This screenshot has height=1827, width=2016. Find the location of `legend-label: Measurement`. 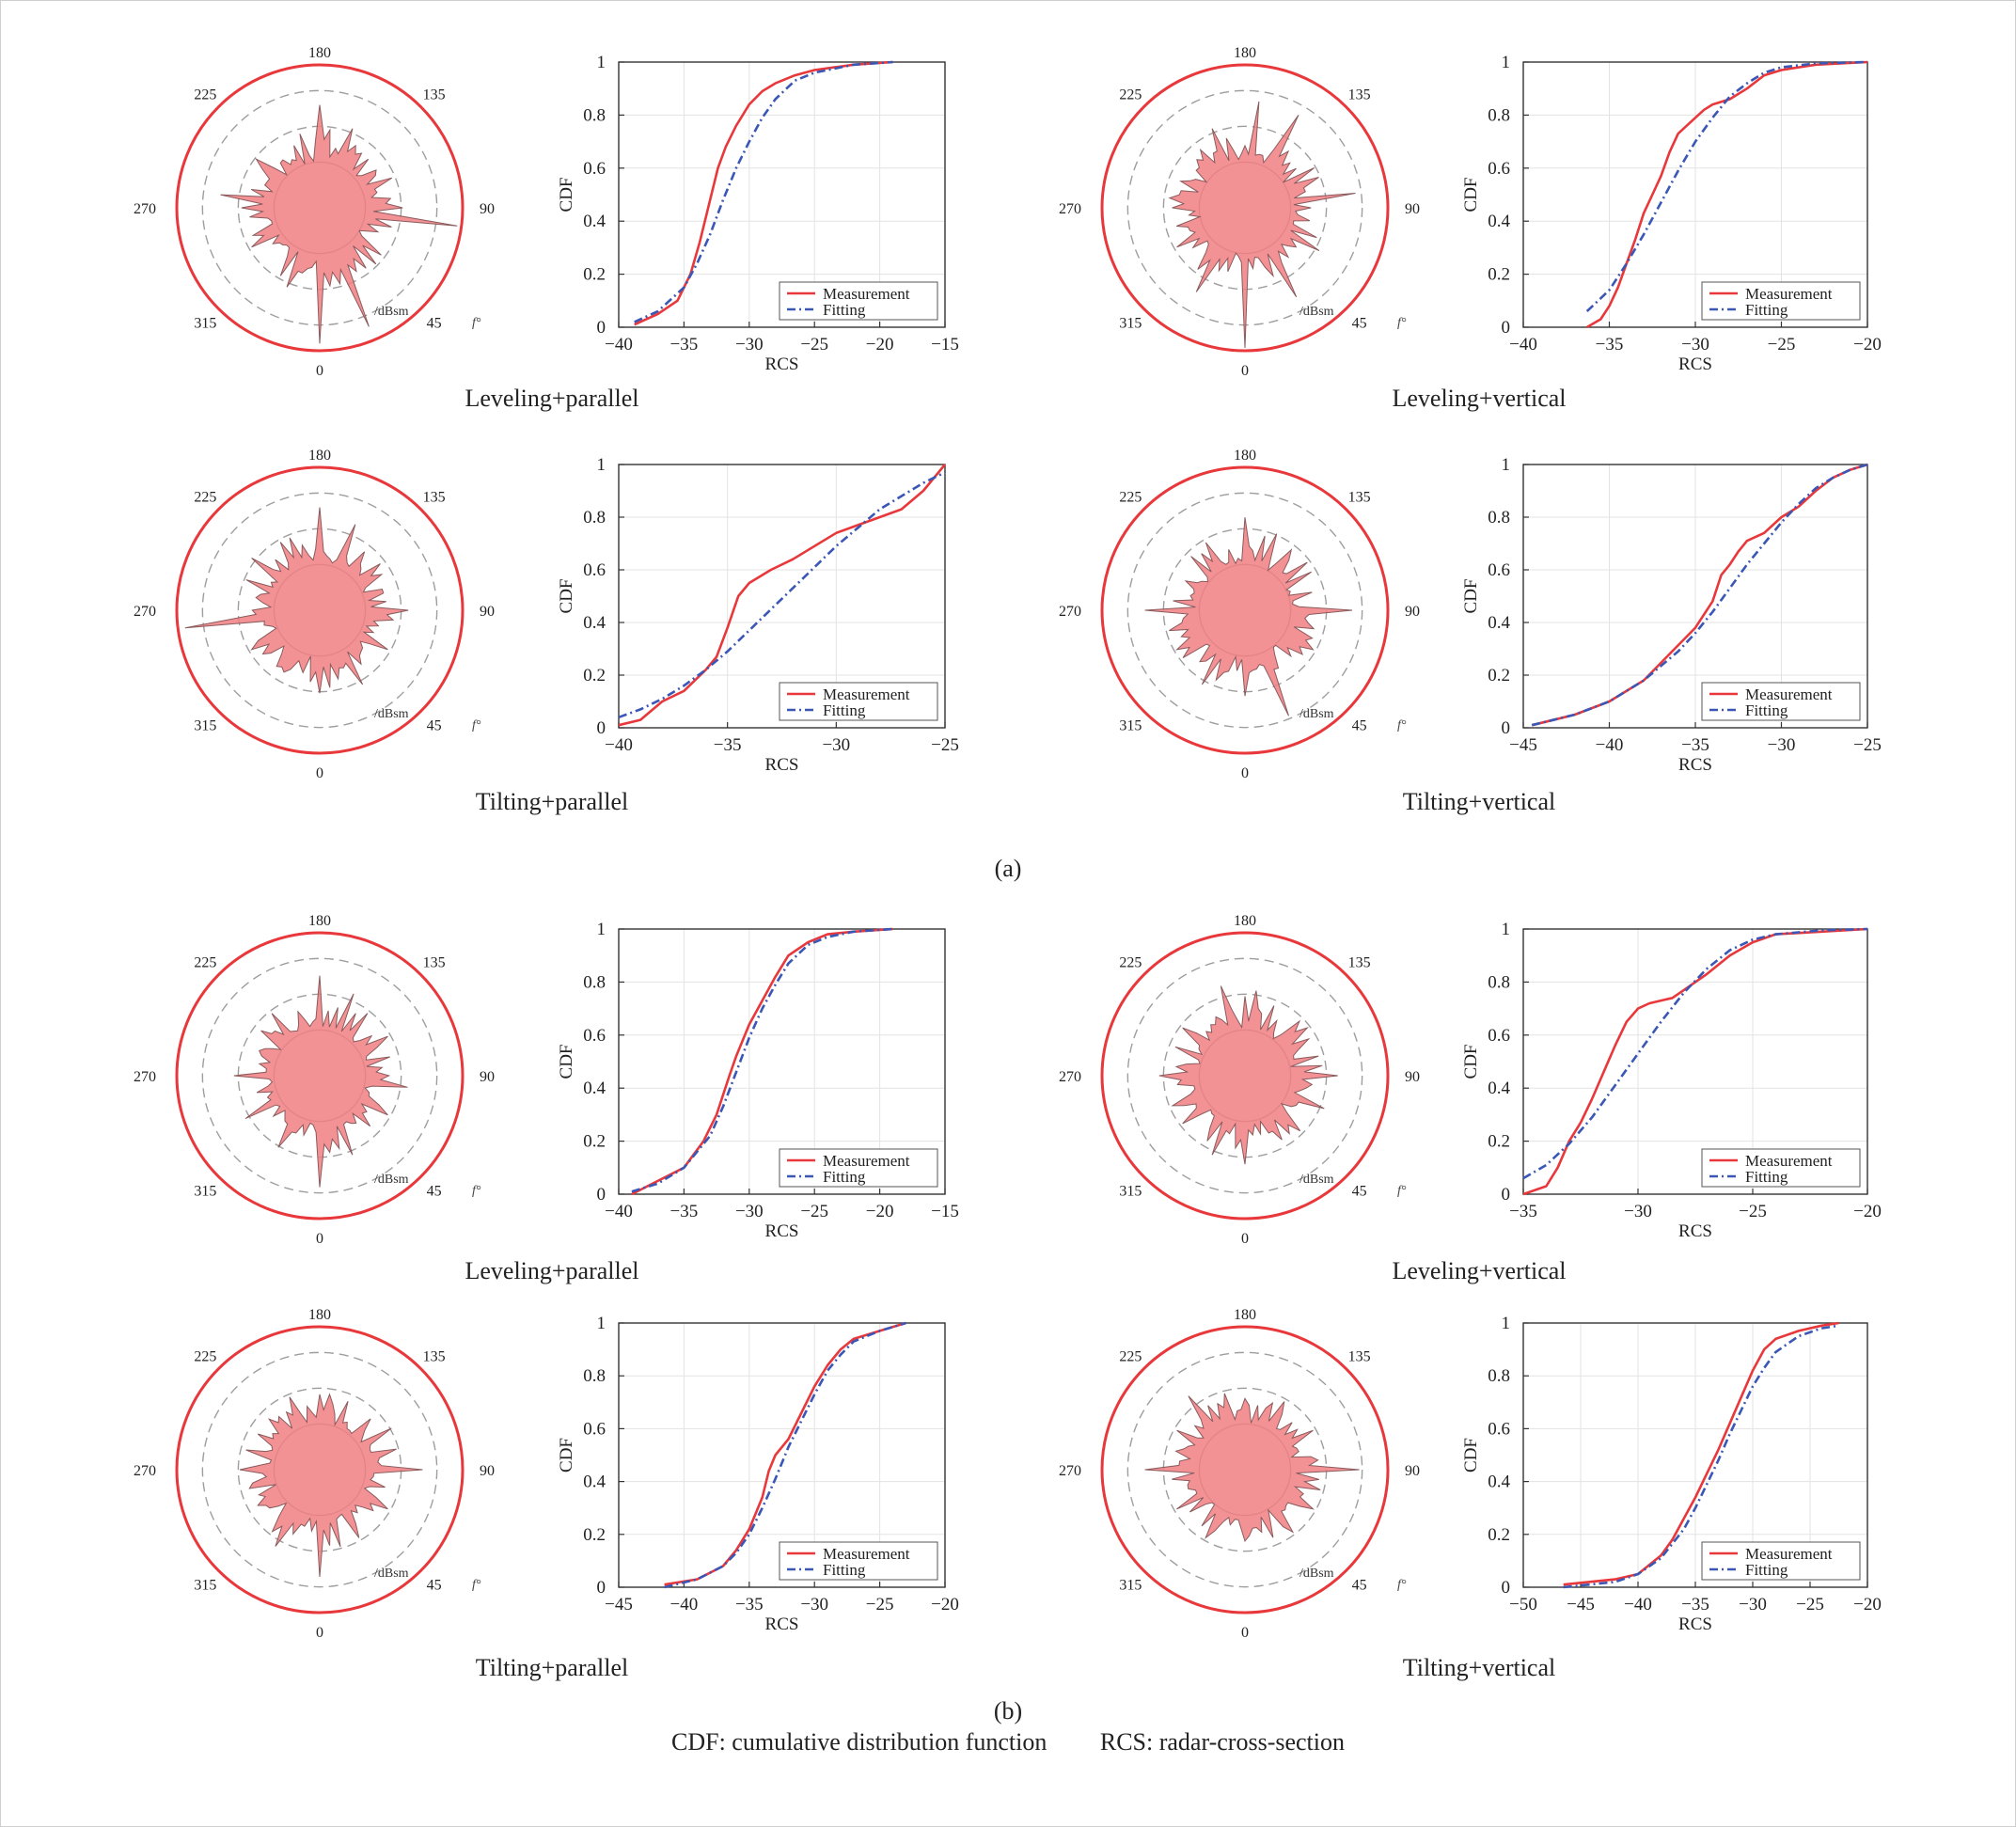

legend-label: Measurement is located at coordinates (1789, 294).